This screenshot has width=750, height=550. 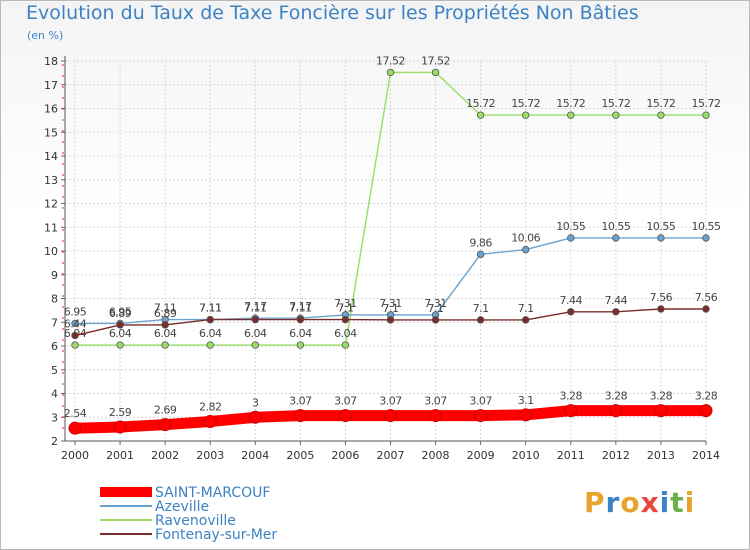 What do you see at coordinates (75, 413) in the screenshot?
I see `data-label: 2.54` at bounding box center [75, 413].